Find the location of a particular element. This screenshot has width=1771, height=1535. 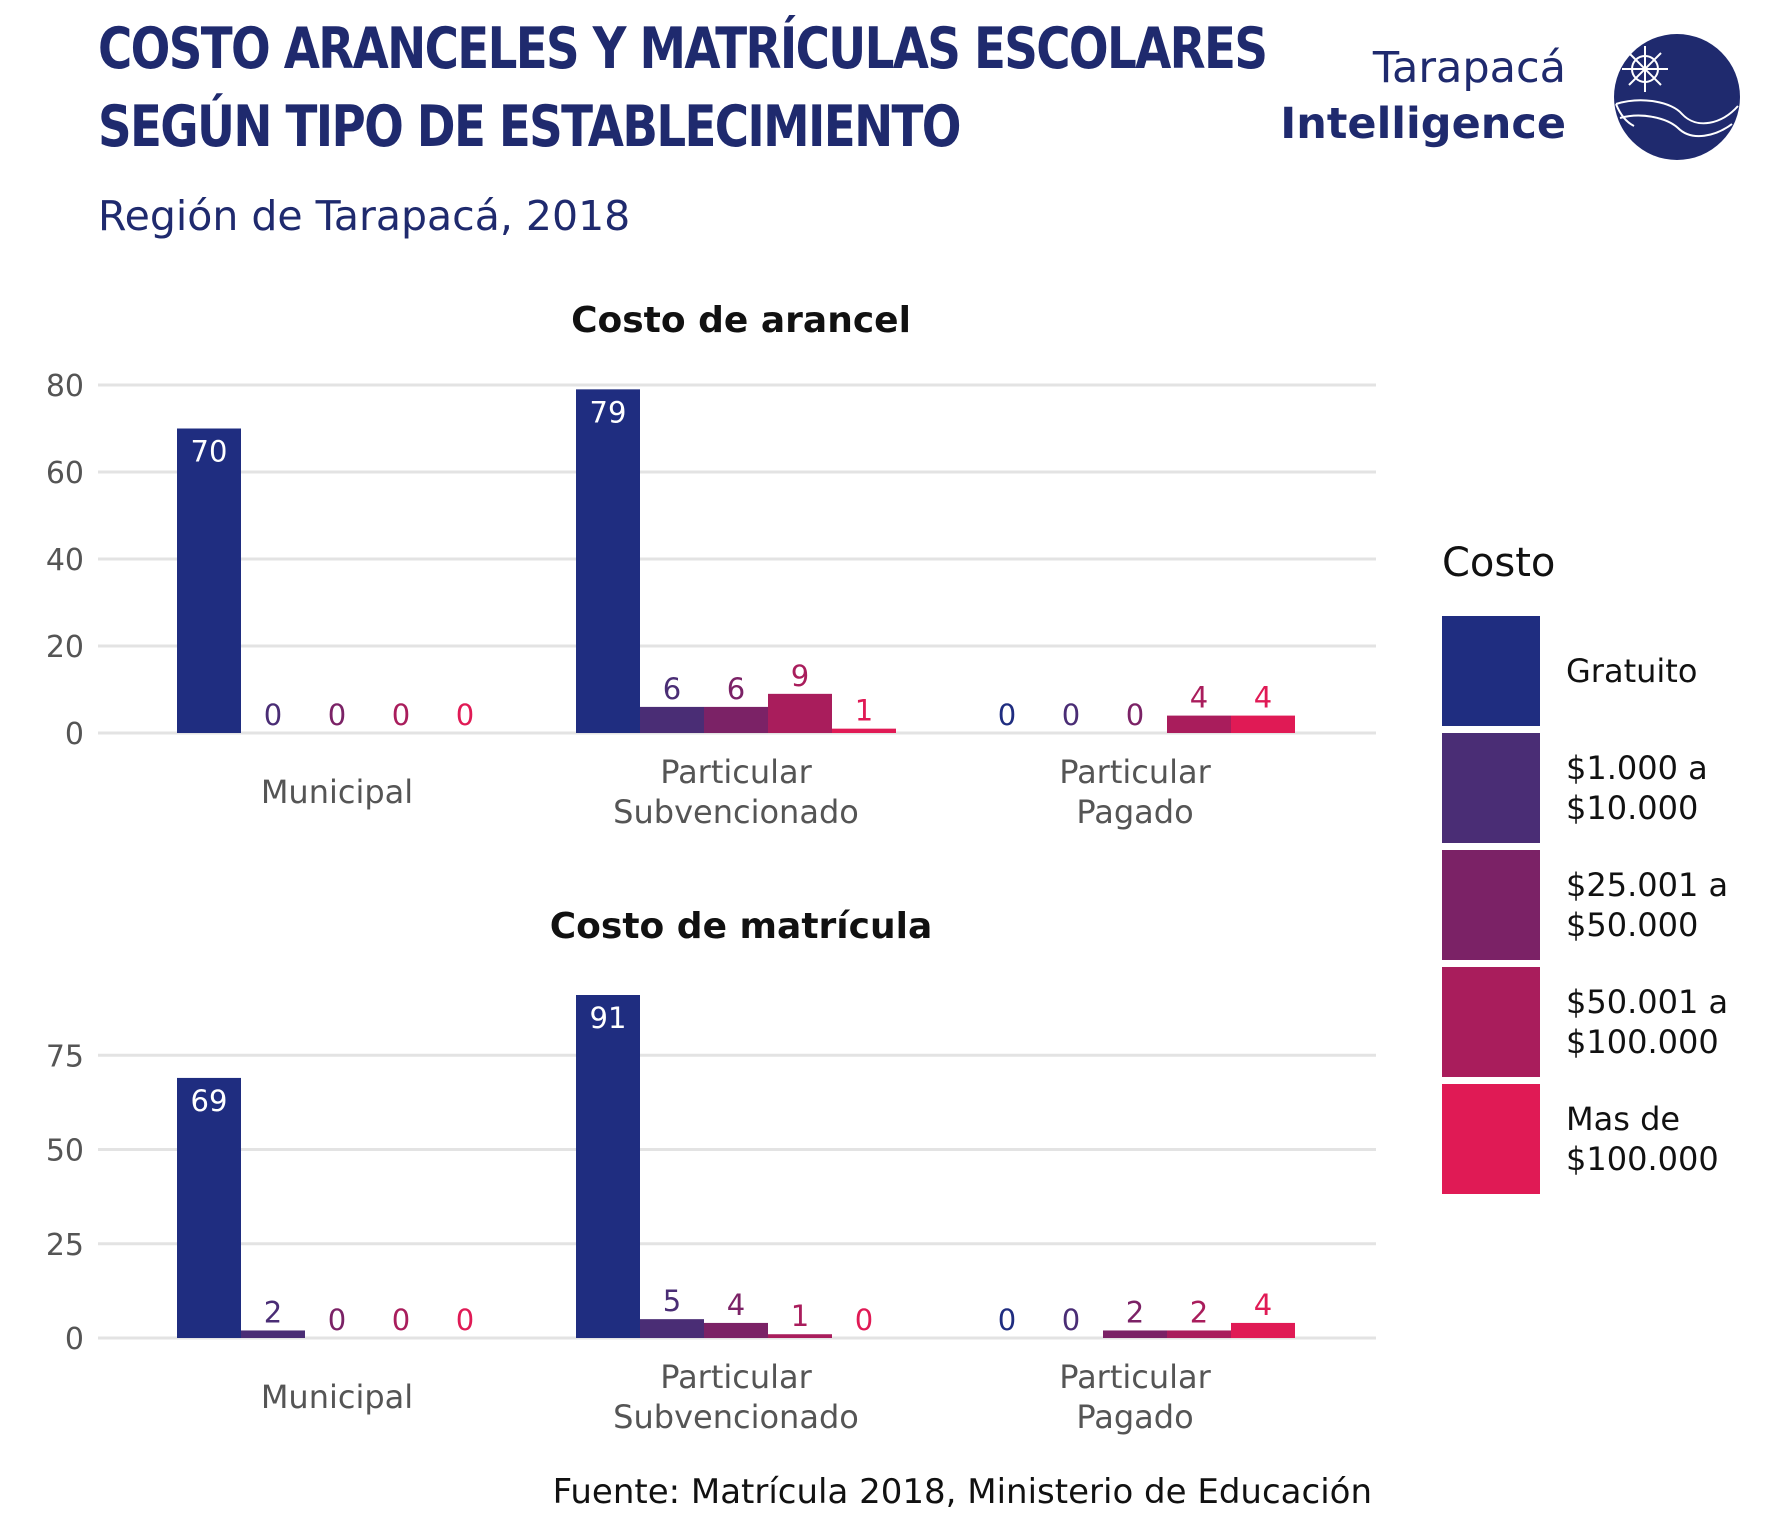

legend-label: $50.001 a $100.000 is located at coordinates (1647, 1022).